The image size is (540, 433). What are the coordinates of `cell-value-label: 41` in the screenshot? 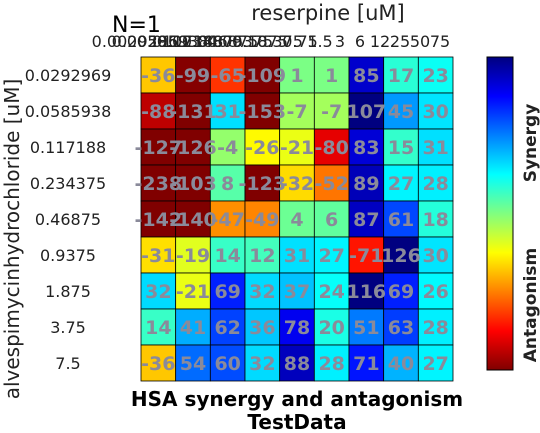 It's located at (193, 328).